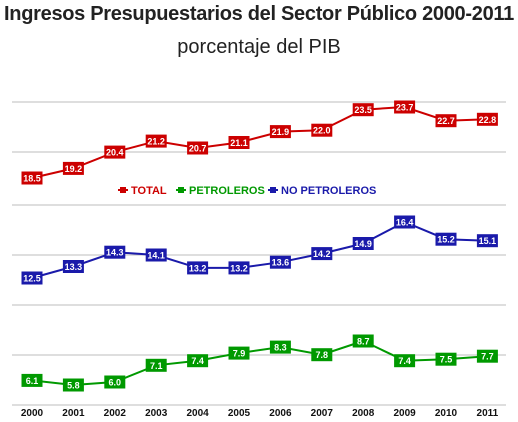  Describe the element at coordinates (404, 413) in the screenshot. I see `x-tick-label: 2009` at that location.